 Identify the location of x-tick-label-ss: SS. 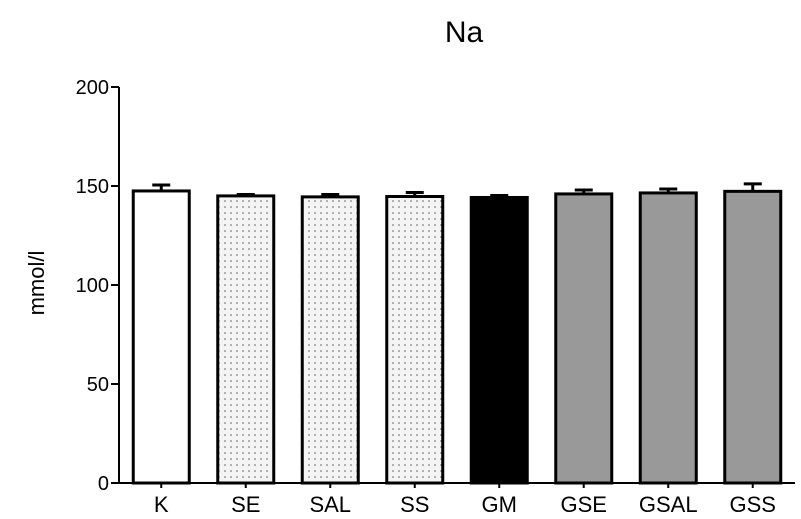
(414, 504).